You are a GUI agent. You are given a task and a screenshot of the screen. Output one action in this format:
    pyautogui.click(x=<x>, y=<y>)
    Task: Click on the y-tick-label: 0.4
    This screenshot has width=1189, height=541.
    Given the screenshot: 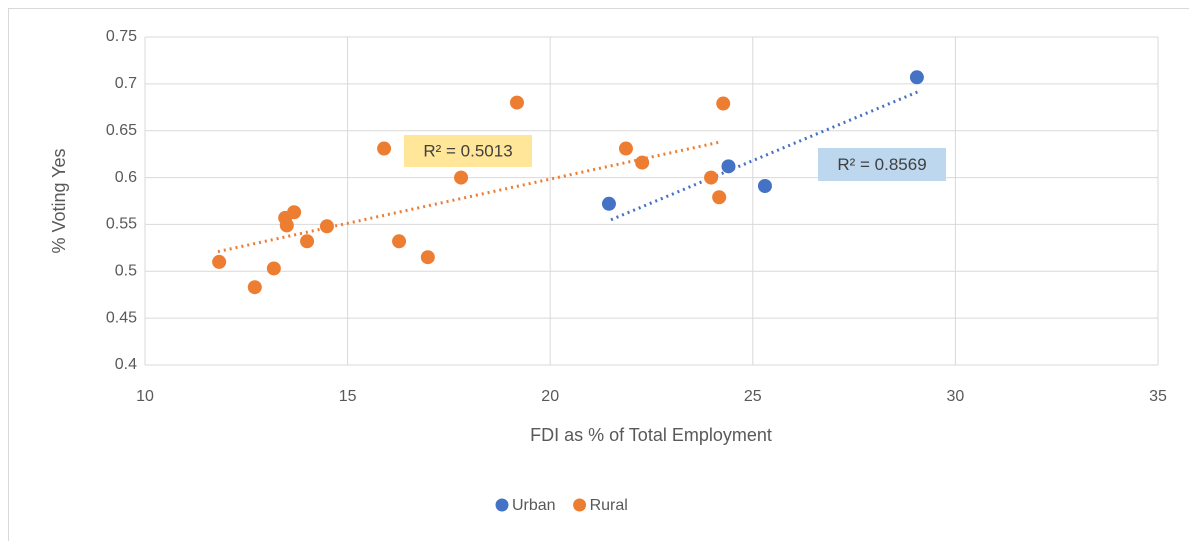 What is the action you would take?
    pyautogui.click(x=126, y=364)
    